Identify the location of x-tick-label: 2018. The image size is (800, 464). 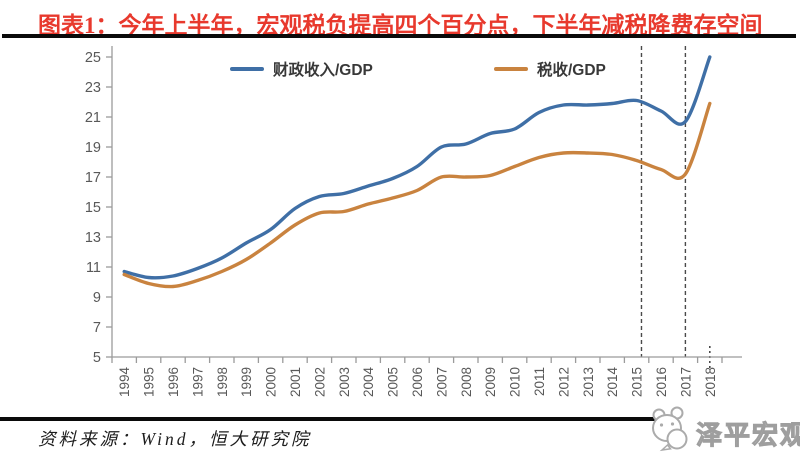
(710, 382).